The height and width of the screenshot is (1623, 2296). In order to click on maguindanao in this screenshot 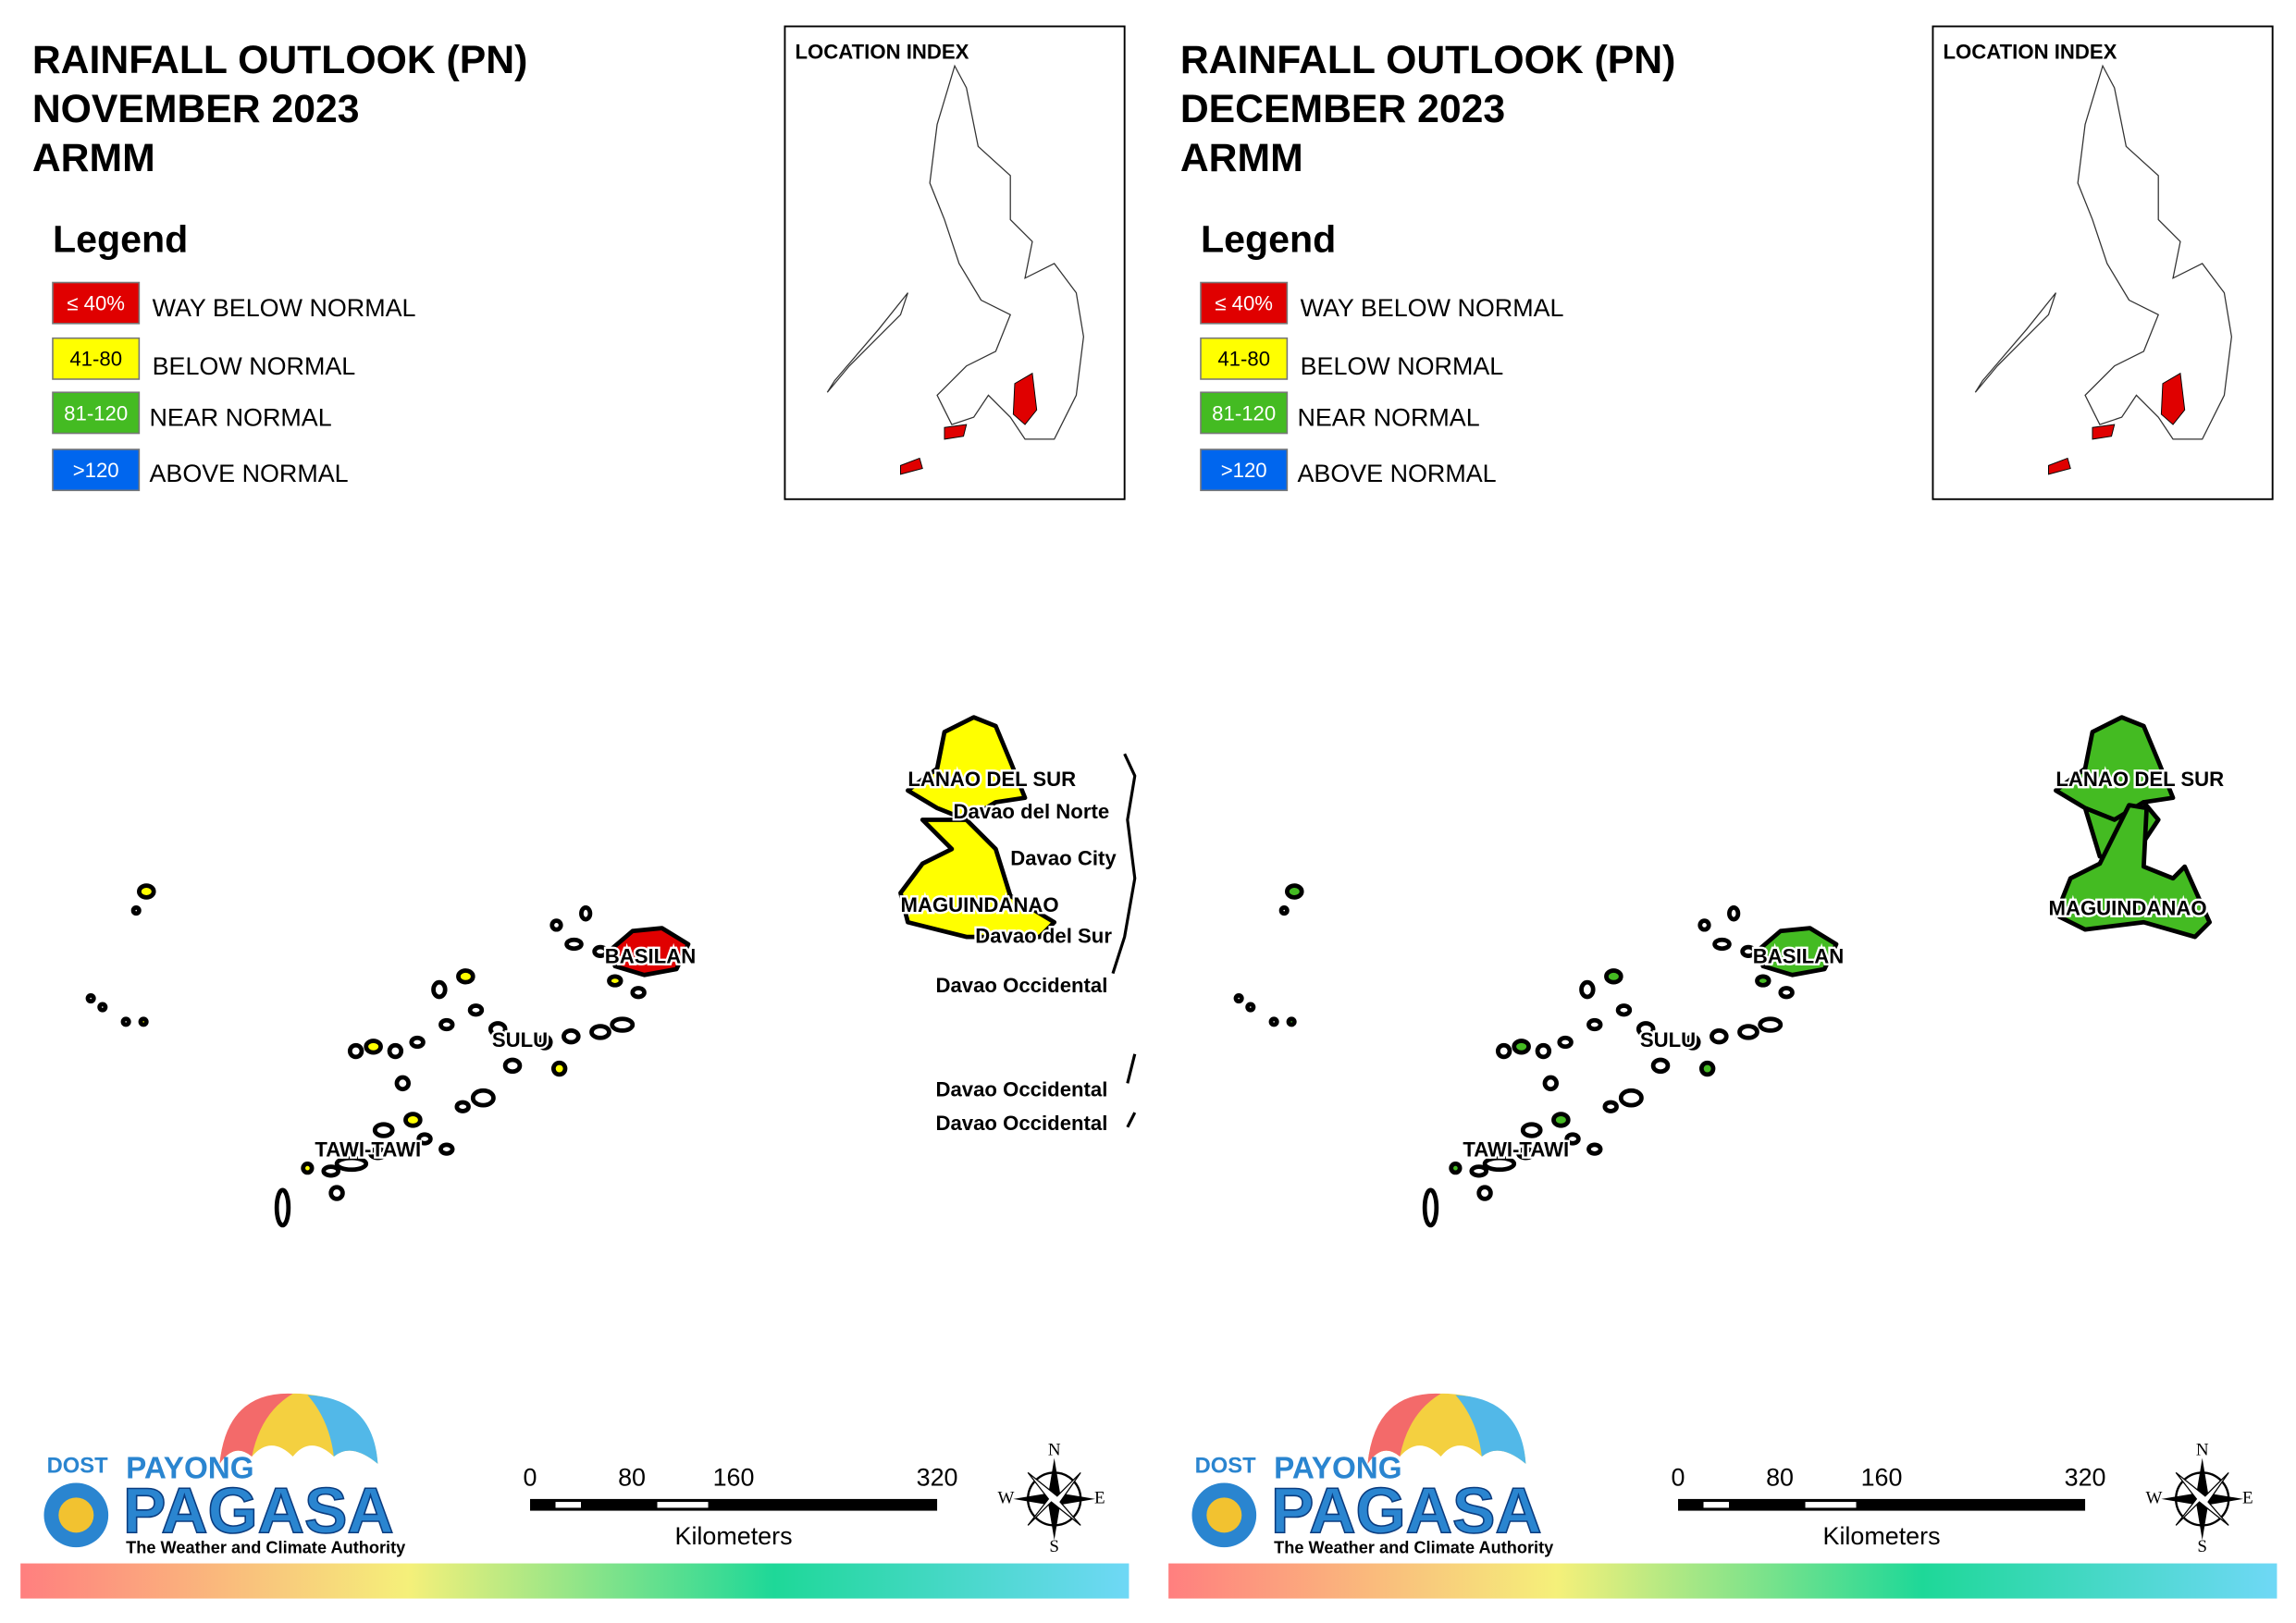, I will do `click(2133, 871)`.